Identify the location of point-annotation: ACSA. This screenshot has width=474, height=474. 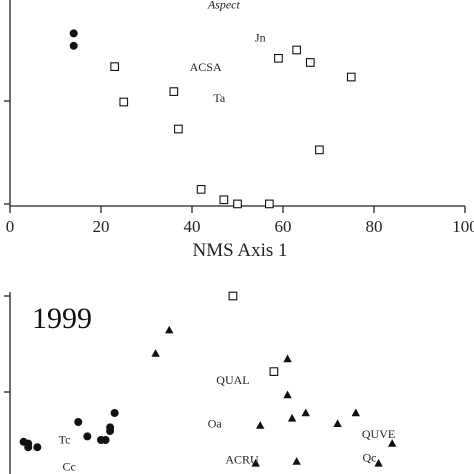
(206, 67).